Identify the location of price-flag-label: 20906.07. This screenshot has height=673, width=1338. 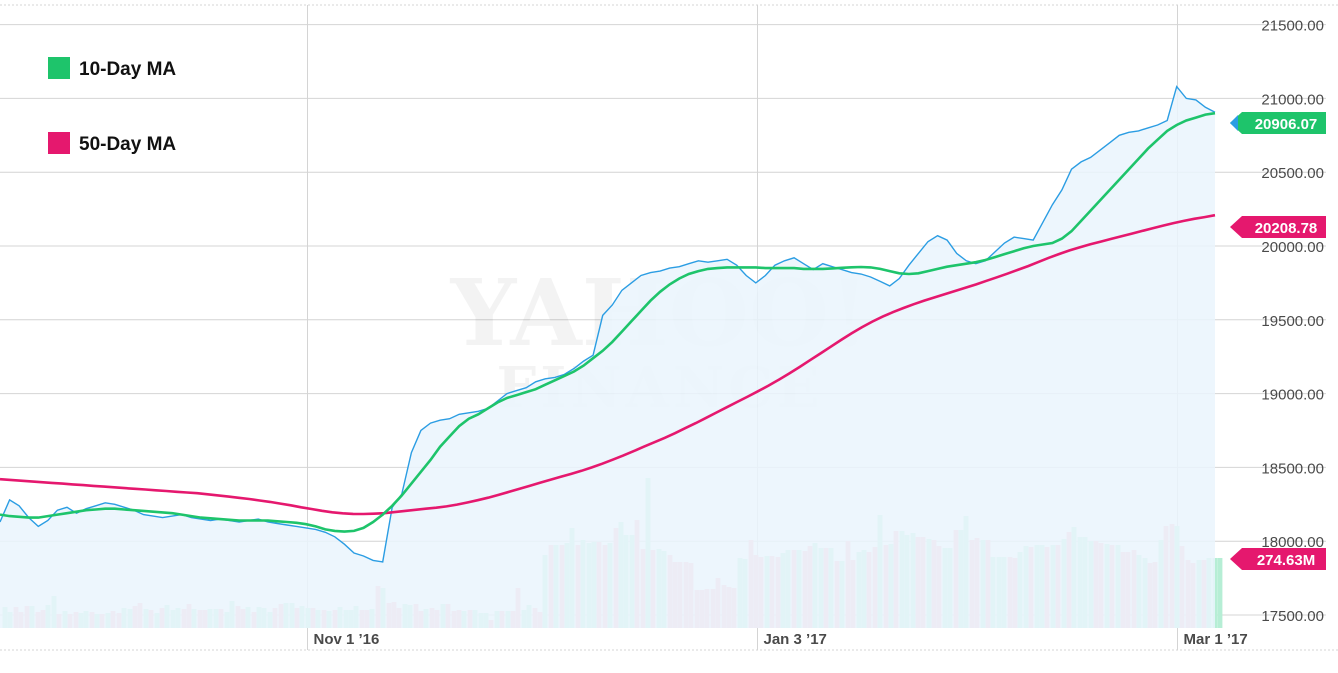
(1286, 124).